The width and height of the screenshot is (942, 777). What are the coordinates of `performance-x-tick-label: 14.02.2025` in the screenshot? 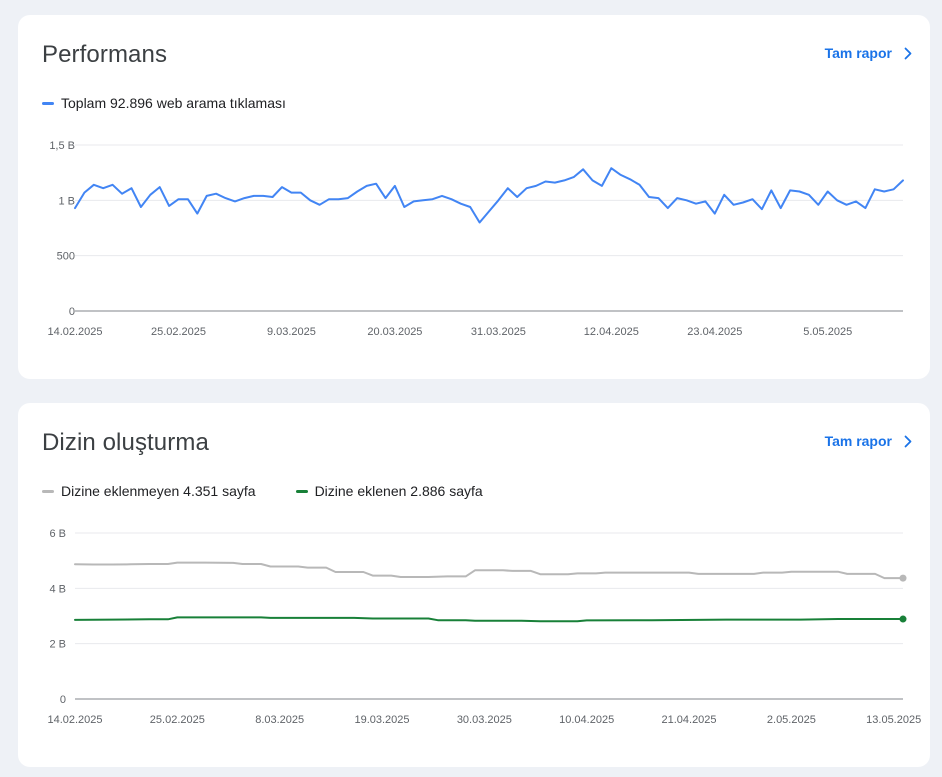 It's located at (74, 332).